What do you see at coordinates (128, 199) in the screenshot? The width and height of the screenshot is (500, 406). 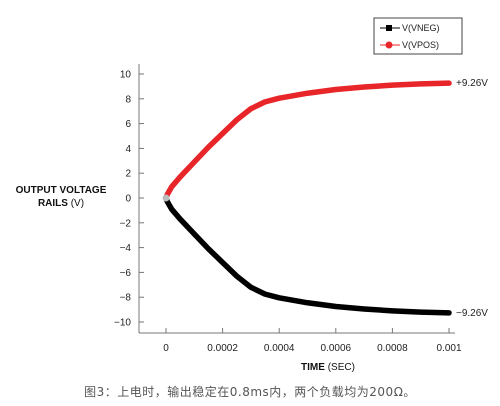 I see `y-tick-label: 0` at bounding box center [128, 199].